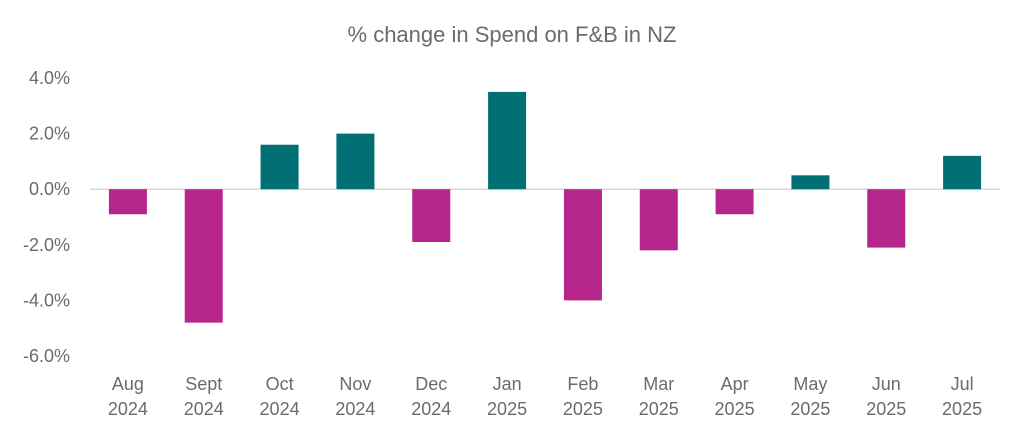  What do you see at coordinates (431, 384) in the screenshot?
I see `x-category-month-label: Dec` at bounding box center [431, 384].